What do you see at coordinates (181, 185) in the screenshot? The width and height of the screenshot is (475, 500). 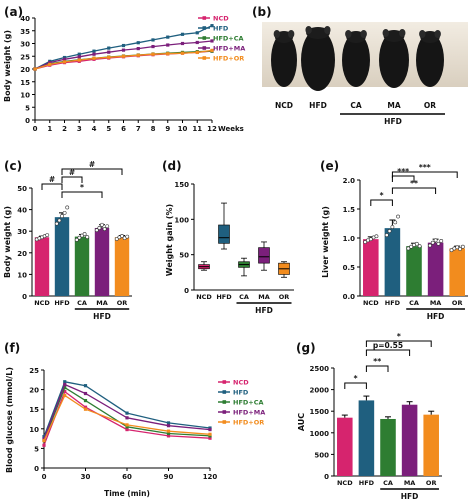 I see `d-y-tick-label: 150` at bounding box center [181, 185].